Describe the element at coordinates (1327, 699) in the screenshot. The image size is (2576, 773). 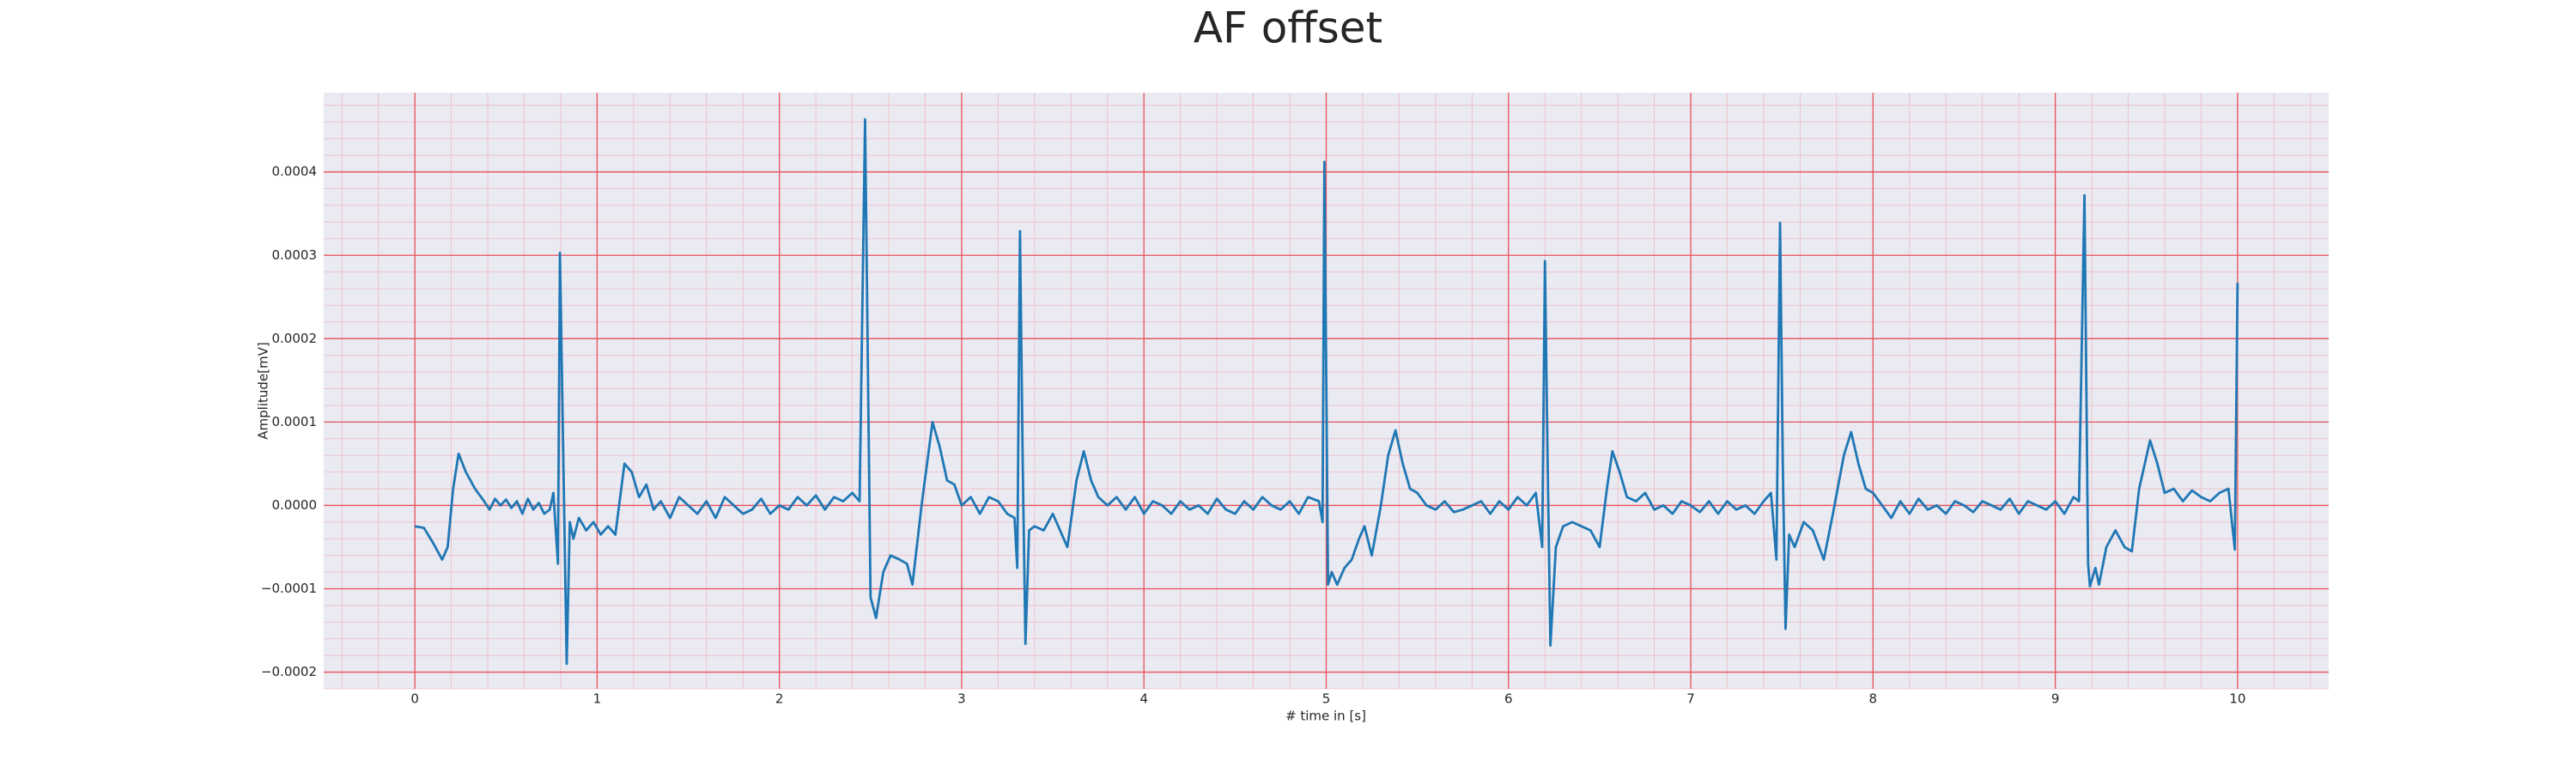
I see `x-tick-label: 5` at that location.